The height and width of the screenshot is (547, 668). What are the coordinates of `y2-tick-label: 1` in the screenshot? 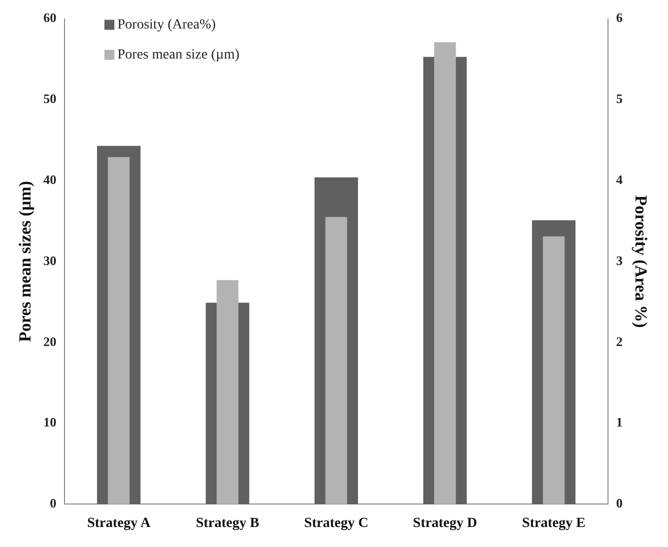 It's located at (619, 422).